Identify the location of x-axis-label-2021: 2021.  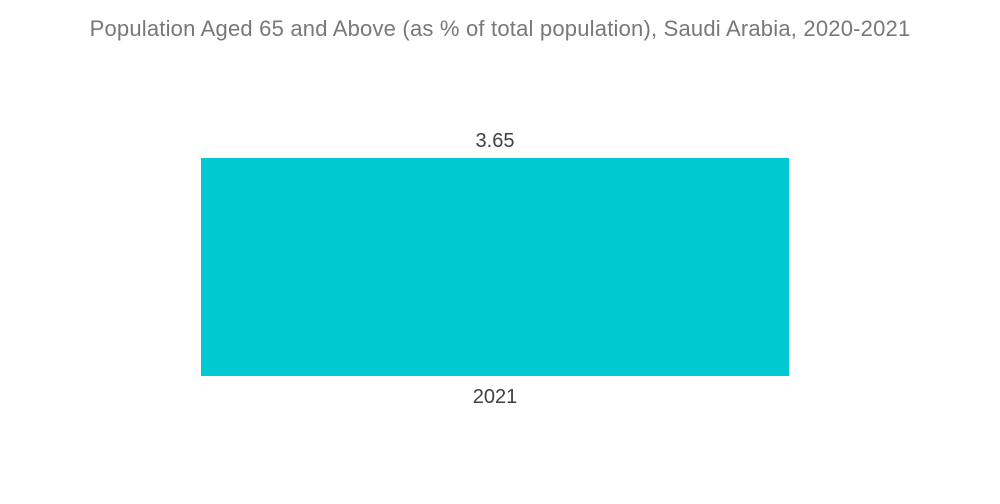
(495, 397).